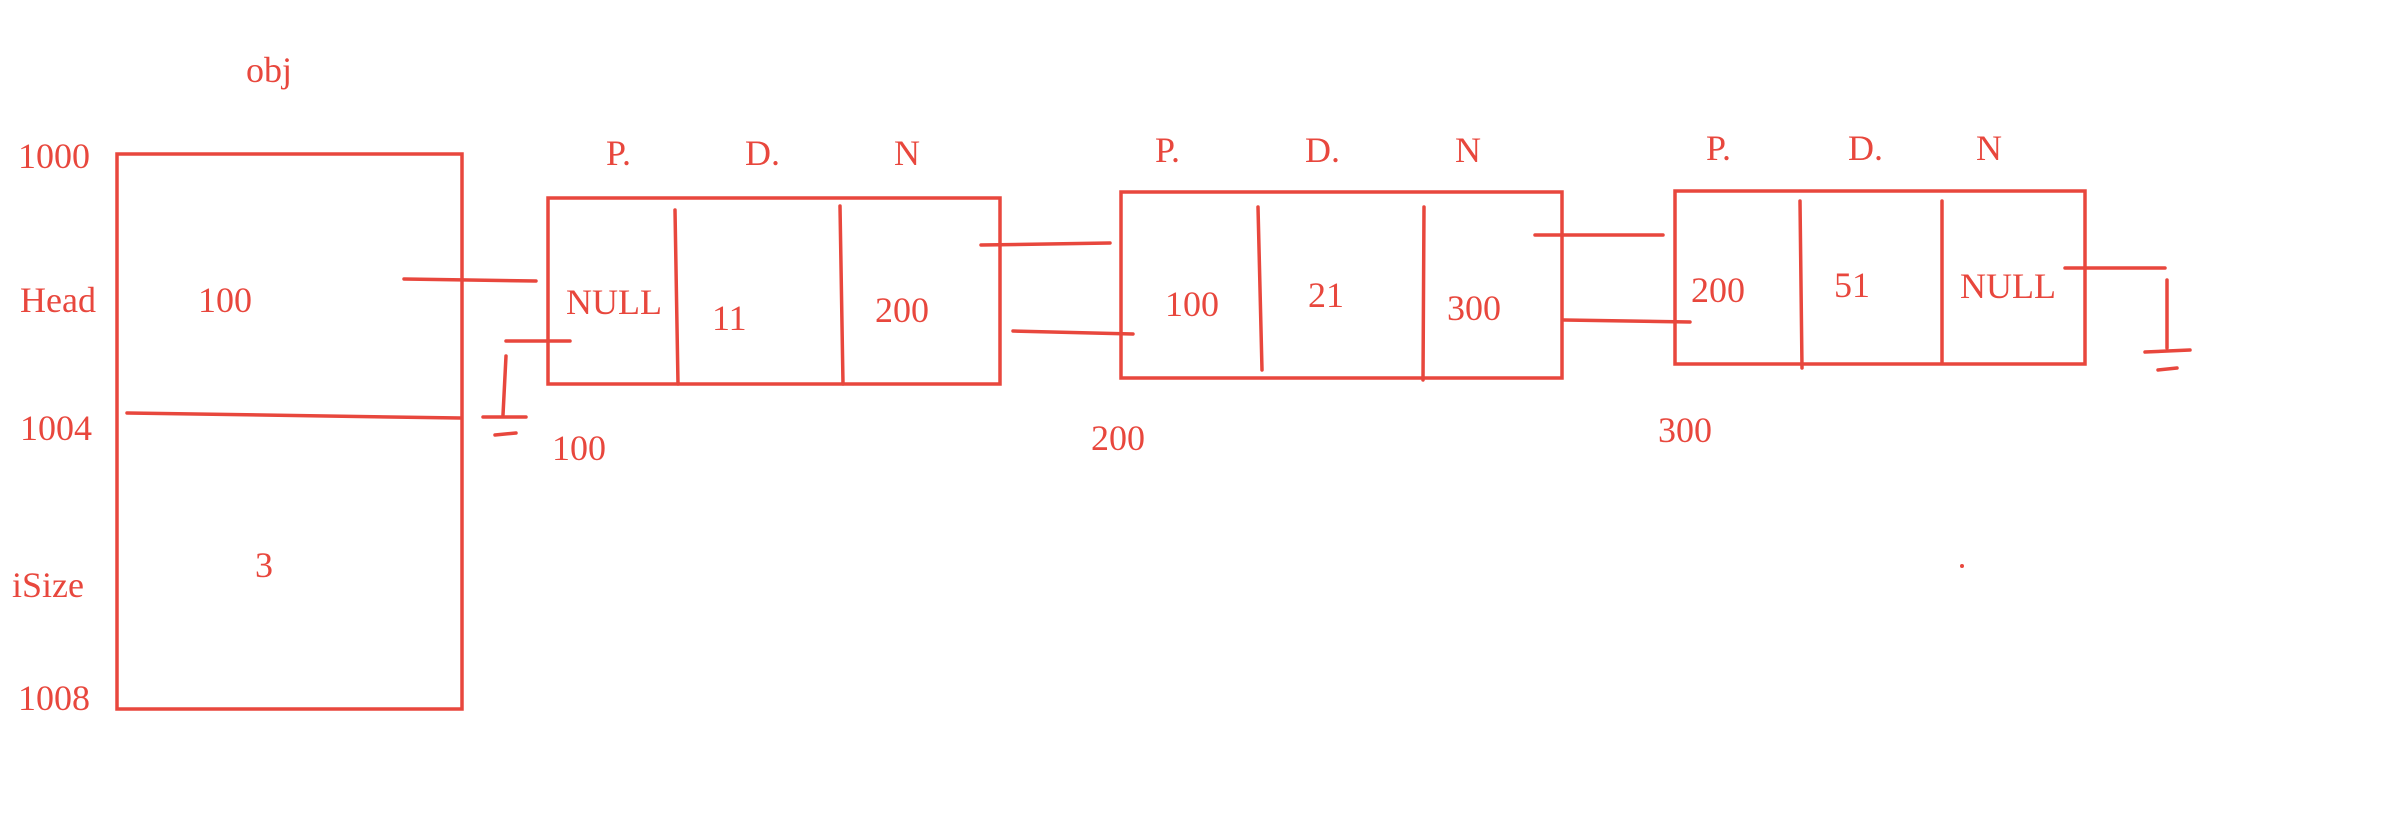  What do you see at coordinates (762, 153) in the screenshot?
I see `node1-header-data: D.` at bounding box center [762, 153].